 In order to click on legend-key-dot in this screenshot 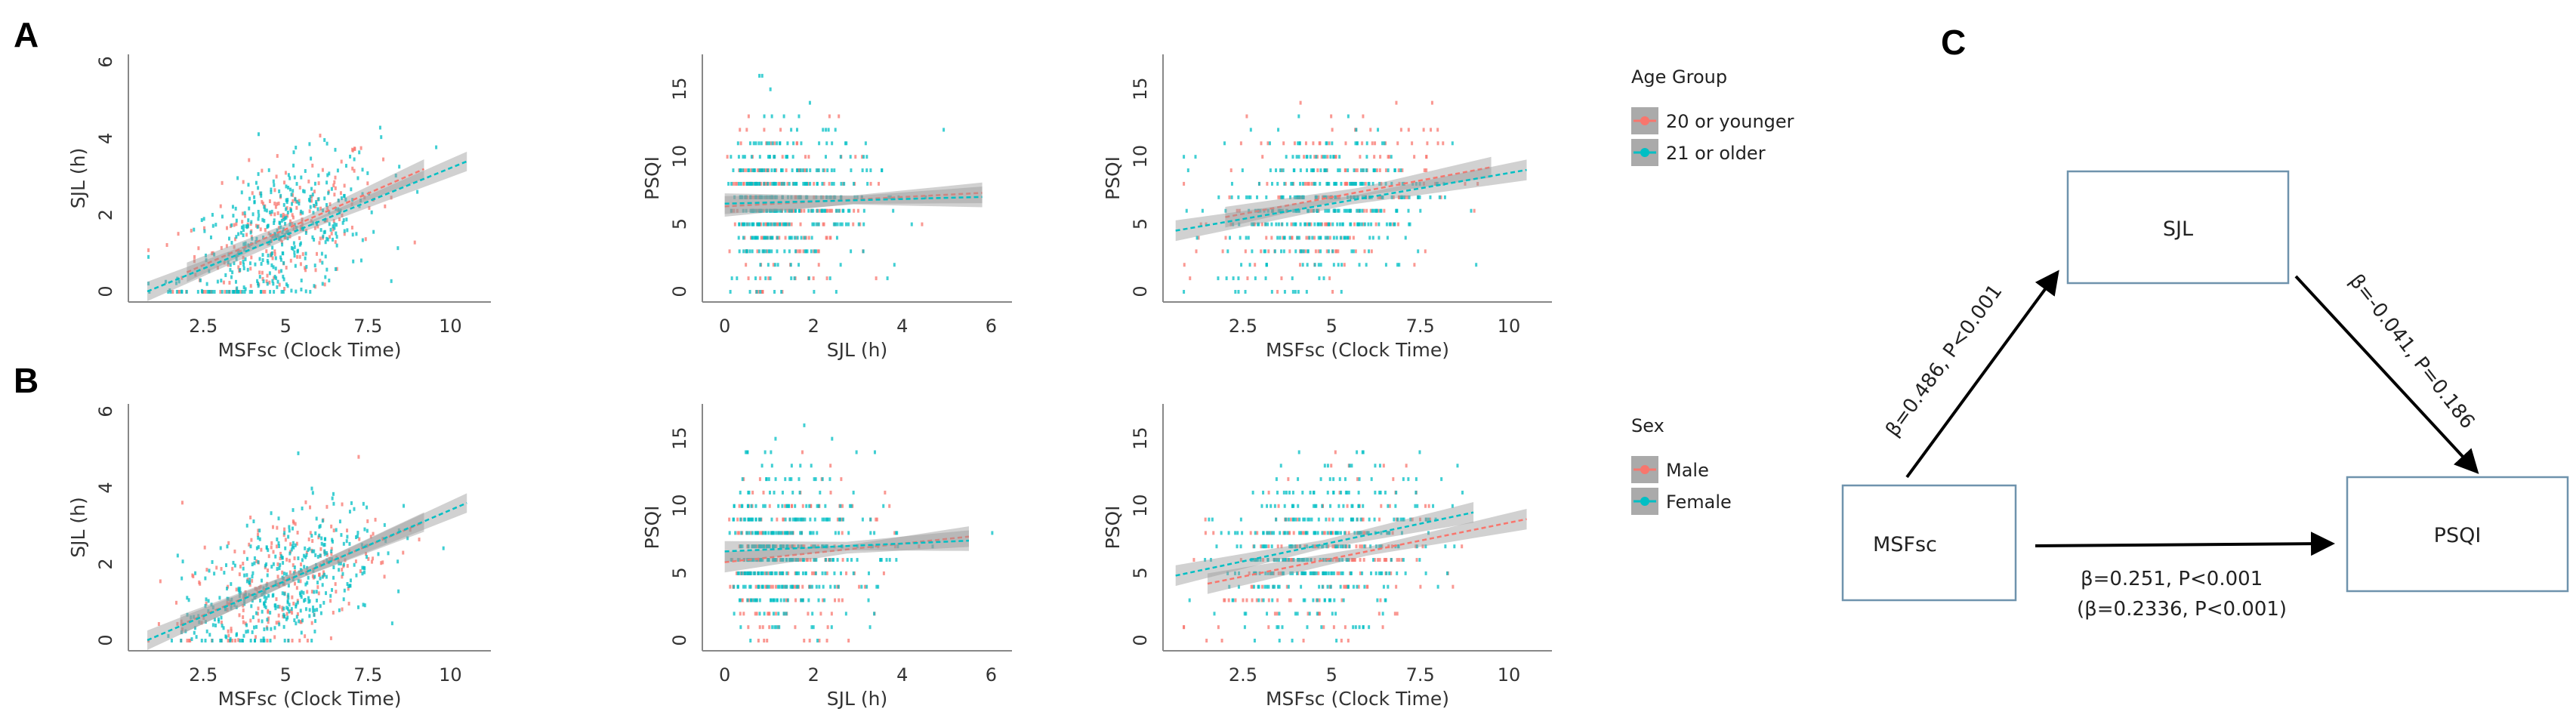, I will do `click(1644, 469)`.